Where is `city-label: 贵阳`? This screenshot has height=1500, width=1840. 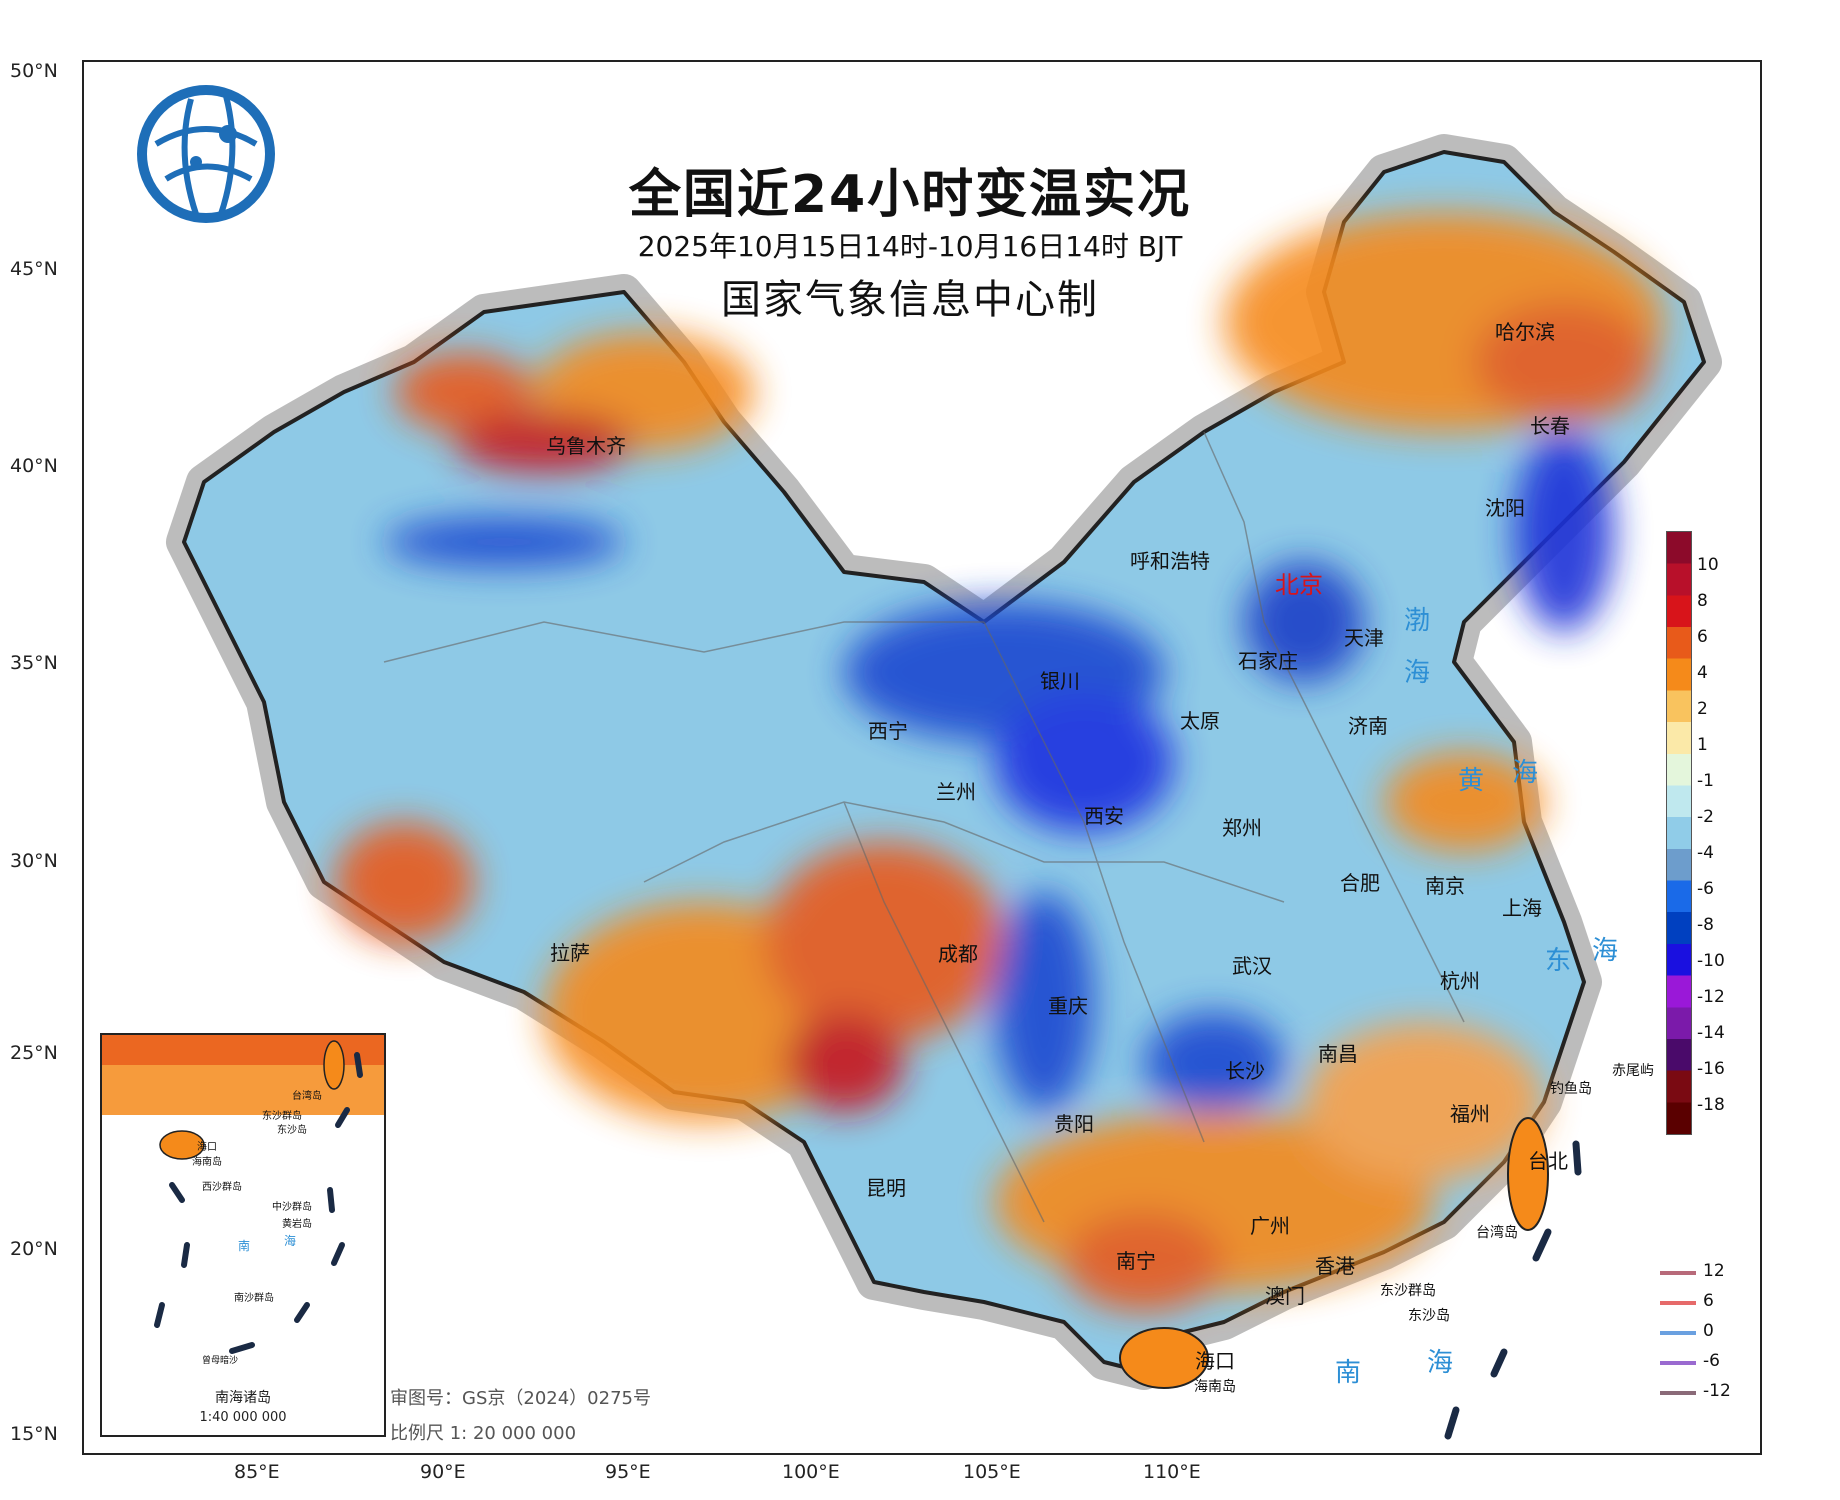
city-label: 贵阳 is located at coordinates (1074, 1124).